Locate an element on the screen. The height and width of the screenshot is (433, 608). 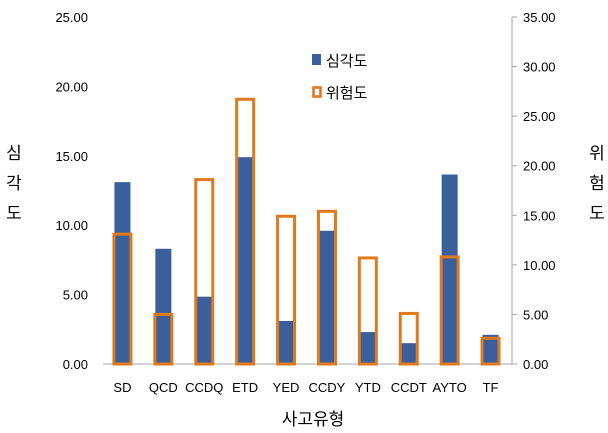
left-tick-label: 25.00 is located at coordinates (71, 17).